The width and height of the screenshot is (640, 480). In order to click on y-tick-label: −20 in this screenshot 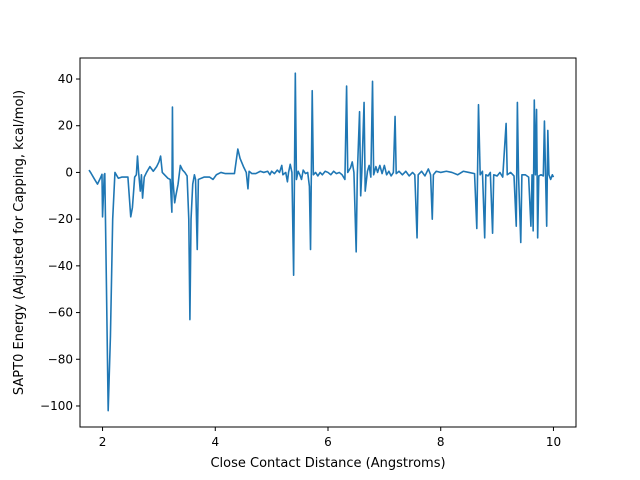, I will do `click(60, 219)`.